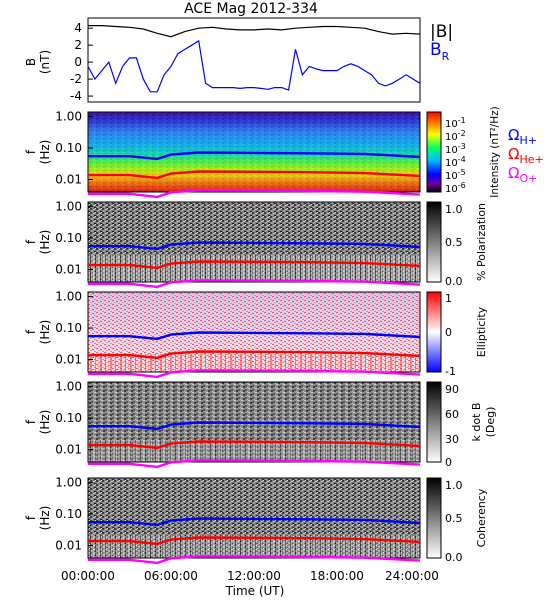 The image size is (550, 600). Describe the element at coordinates (68, 514) in the screenshot. I see `coherency-freq-tick-1: 0.10` at that location.